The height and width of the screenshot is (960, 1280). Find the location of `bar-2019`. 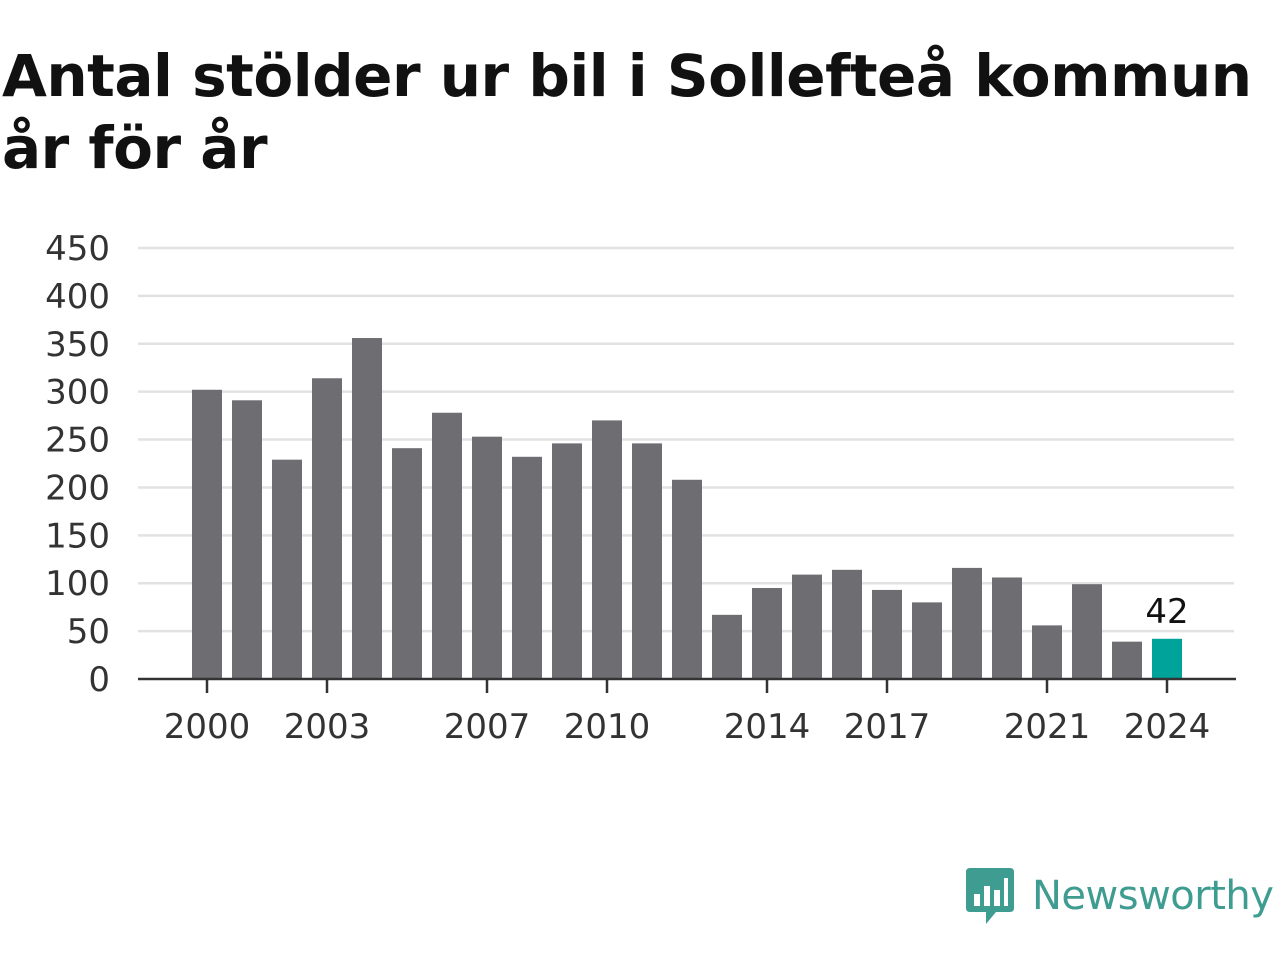

bar-2019 is located at coordinates (967, 623).